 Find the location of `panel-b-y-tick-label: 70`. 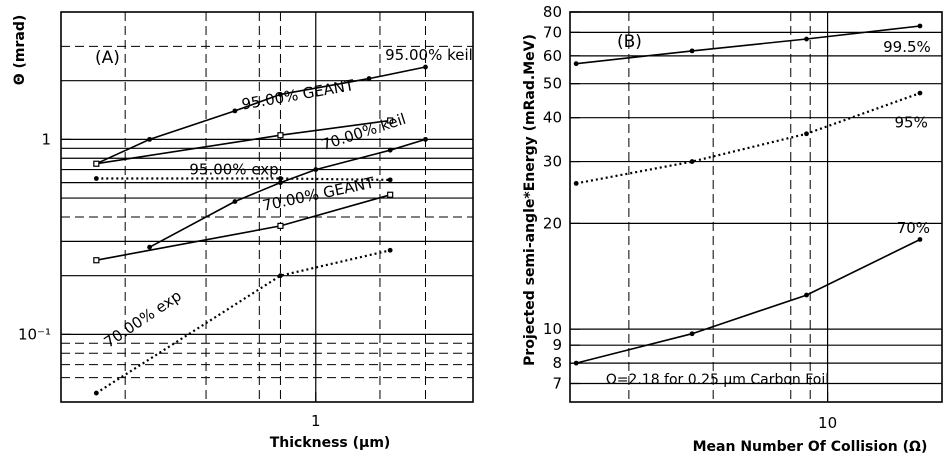

panel-b-y-tick-label: 70 is located at coordinates (552, 32).